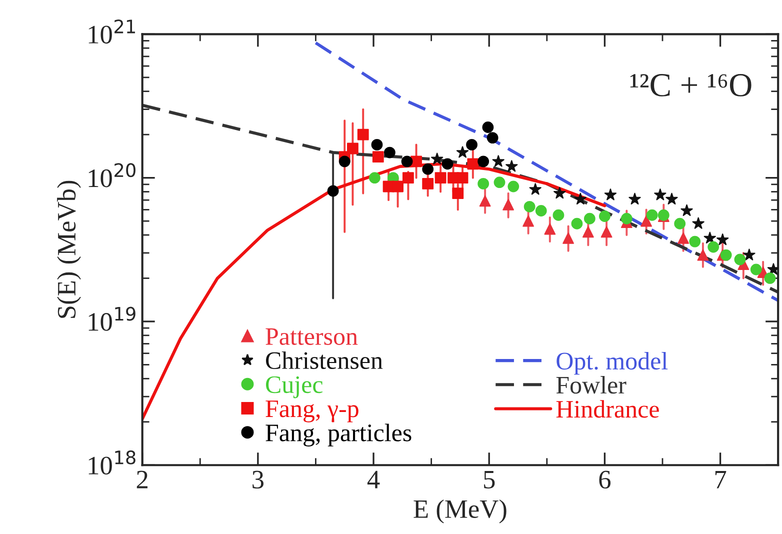  Describe the element at coordinates (324, 360) in the screenshot. I see `legend-label: Christensen` at that location.